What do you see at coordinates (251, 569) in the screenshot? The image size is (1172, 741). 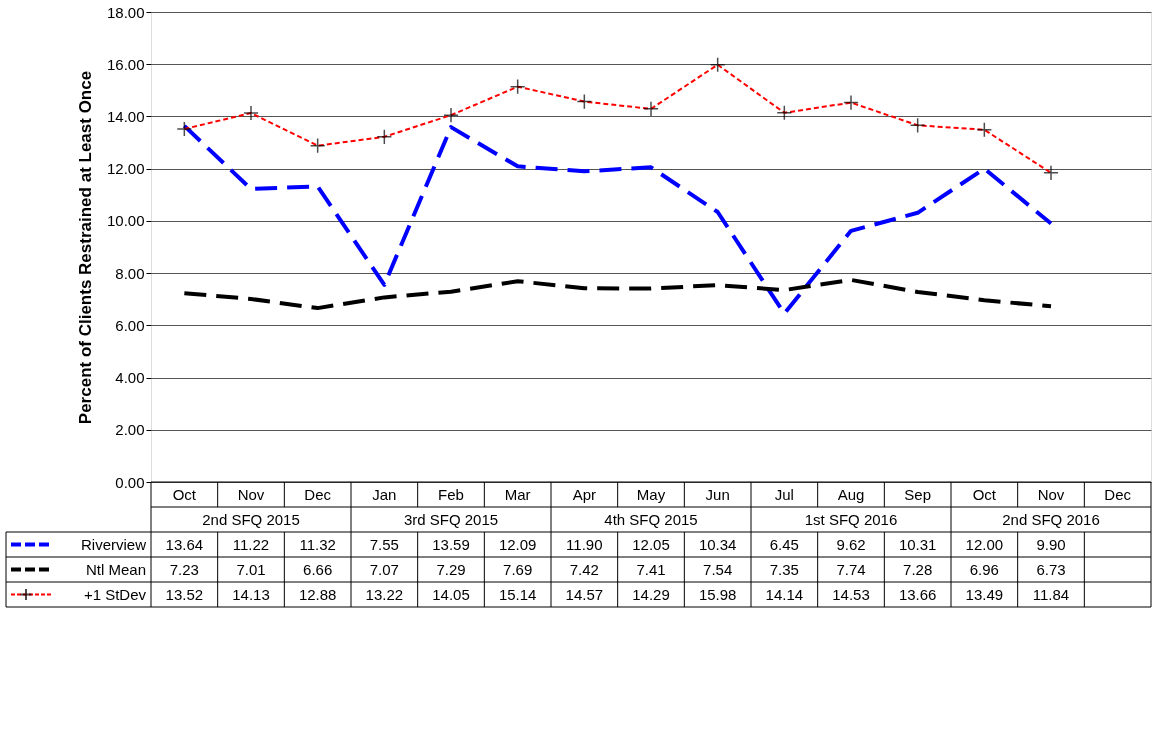 I see `data-label: 7.01` at bounding box center [251, 569].